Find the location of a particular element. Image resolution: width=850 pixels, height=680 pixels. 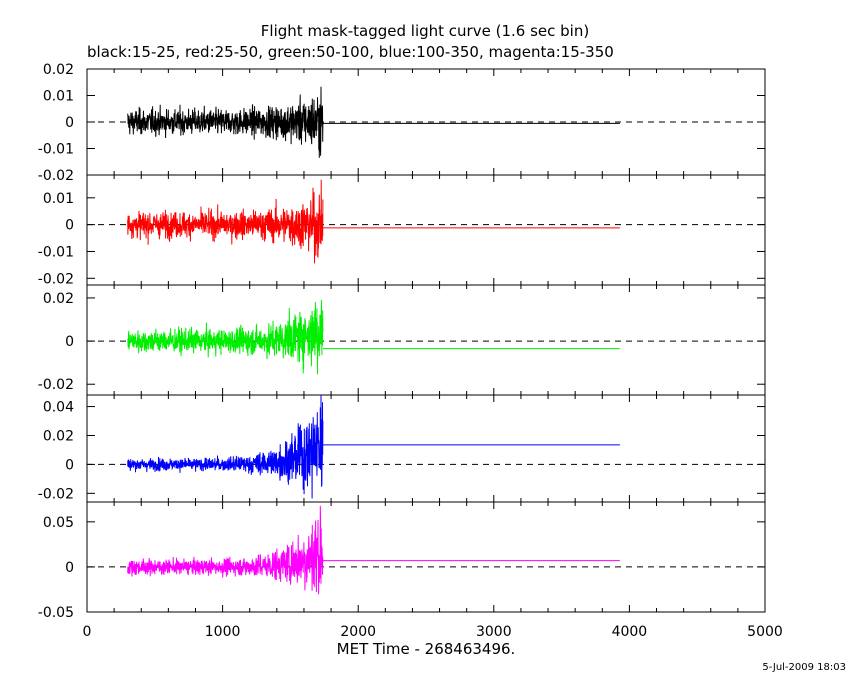

panel-5-frame is located at coordinates (426, 557).